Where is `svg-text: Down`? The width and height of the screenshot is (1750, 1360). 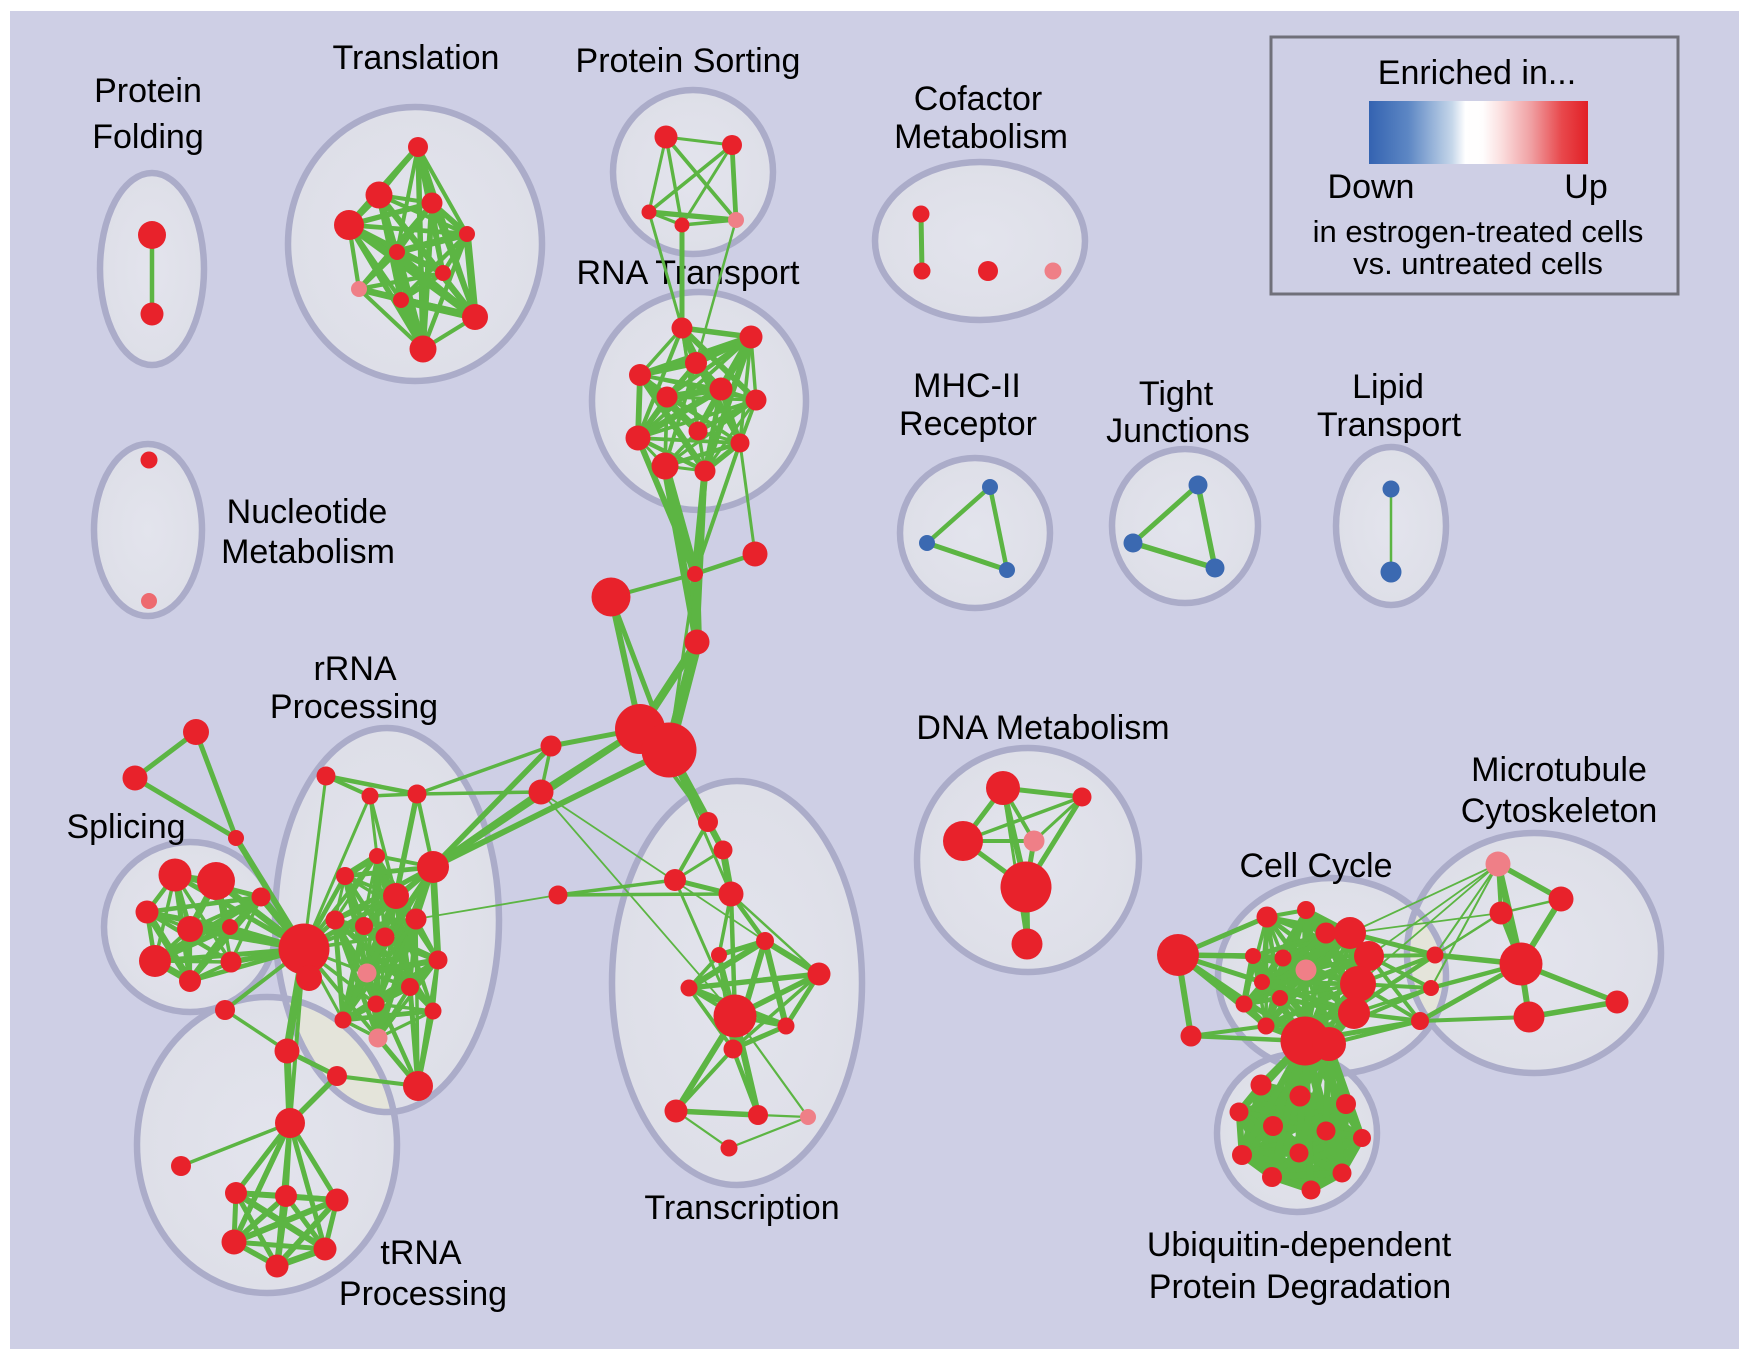
svg-text: Down is located at coordinates (1371, 187).